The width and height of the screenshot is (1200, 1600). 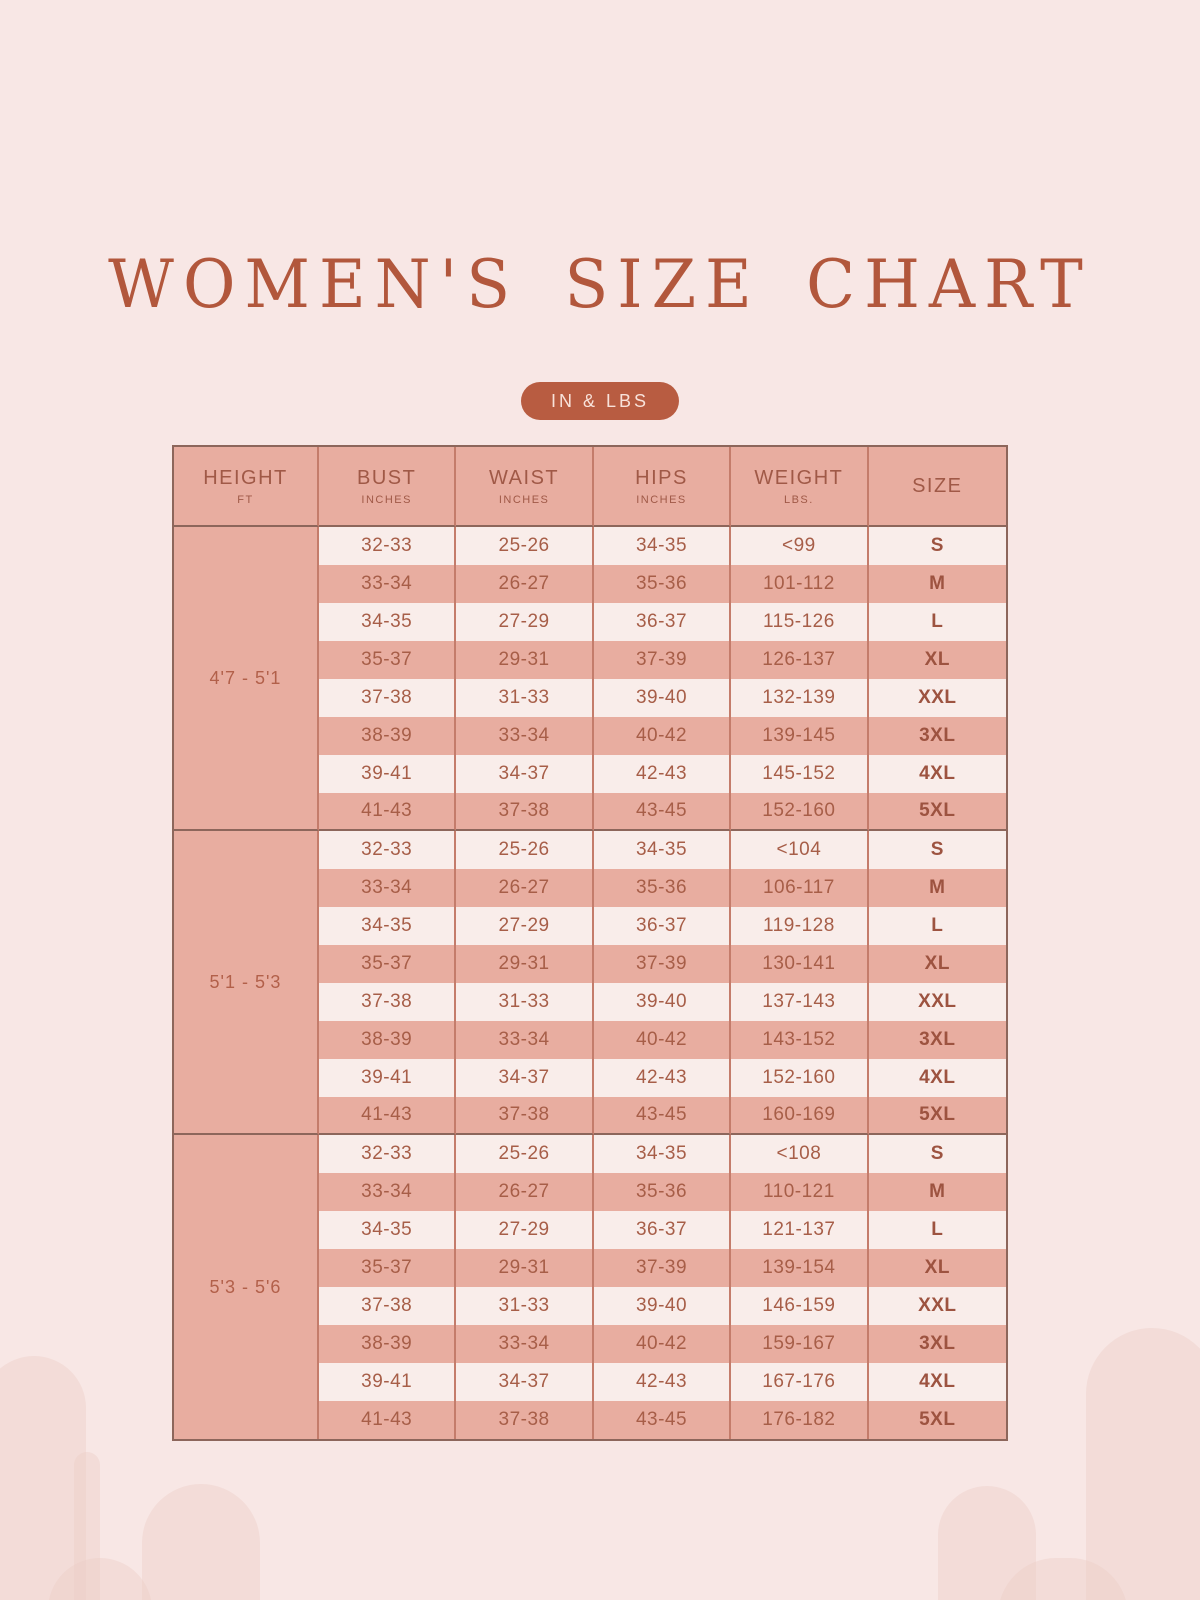 What do you see at coordinates (800, 812) in the screenshot?
I see `table-cell: 152-160` at bounding box center [800, 812].